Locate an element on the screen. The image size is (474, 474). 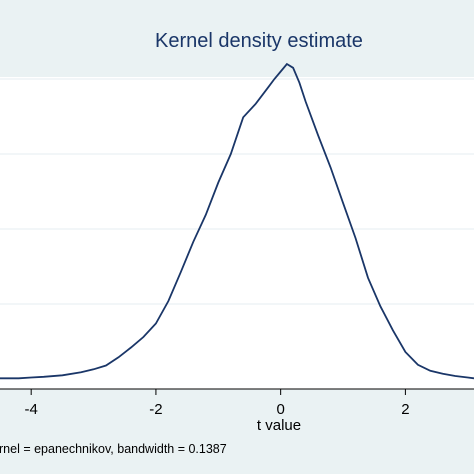
x-axis-ticks: -4 -2 0 2 is located at coordinates (217, 403).